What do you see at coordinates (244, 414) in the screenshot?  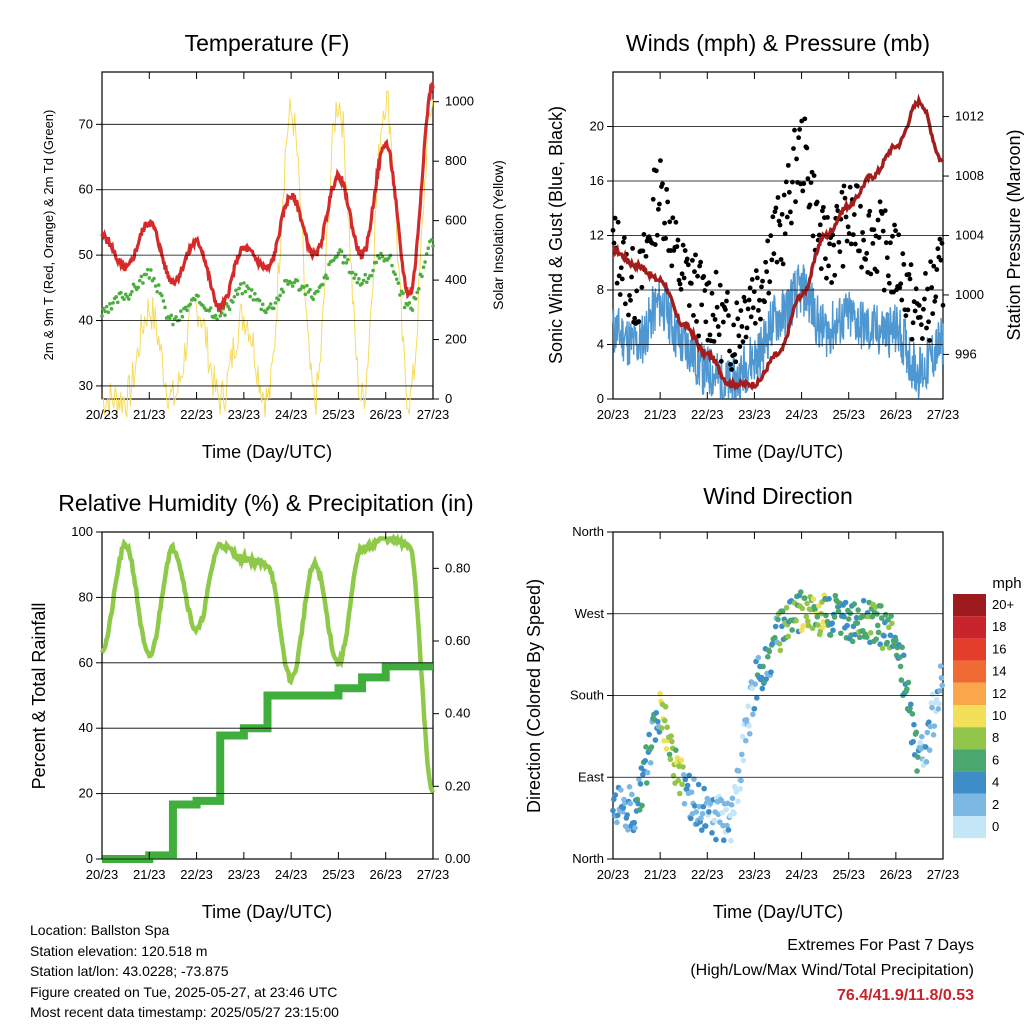 I see `temperature-xtick-label: 23/23` at bounding box center [244, 414].